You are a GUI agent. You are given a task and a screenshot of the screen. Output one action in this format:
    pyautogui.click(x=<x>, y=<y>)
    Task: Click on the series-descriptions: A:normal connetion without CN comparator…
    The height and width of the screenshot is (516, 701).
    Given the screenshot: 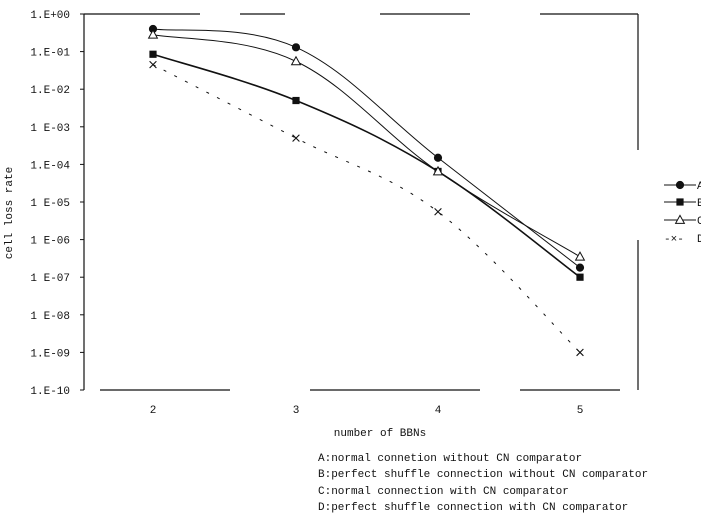 What is the action you would take?
    pyautogui.click(x=483, y=483)
    